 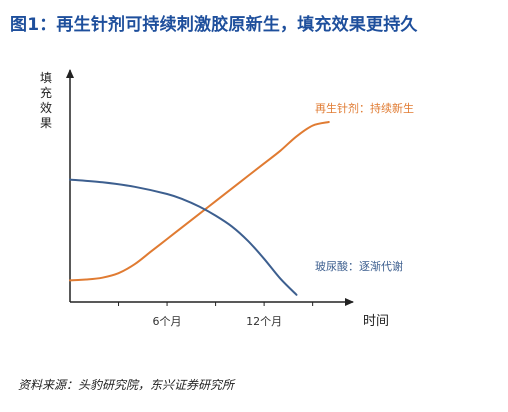 I want to click on series-line-hyaluronic, so click(x=183, y=237).